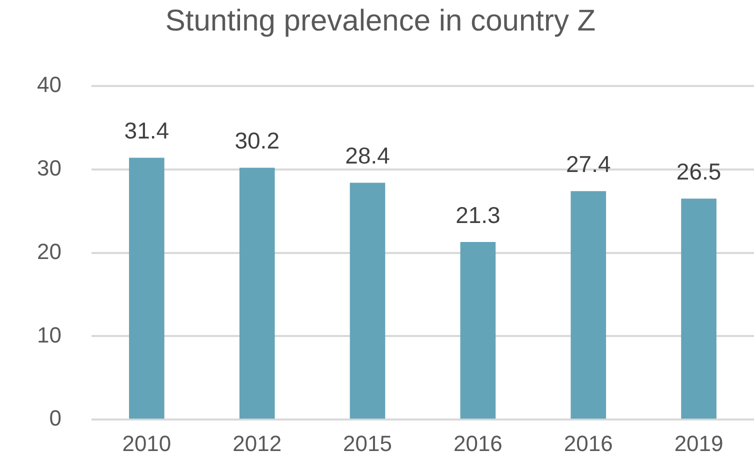  What do you see at coordinates (49, 251) in the screenshot?
I see `y-tick-label: 20` at bounding box center [49, 251].